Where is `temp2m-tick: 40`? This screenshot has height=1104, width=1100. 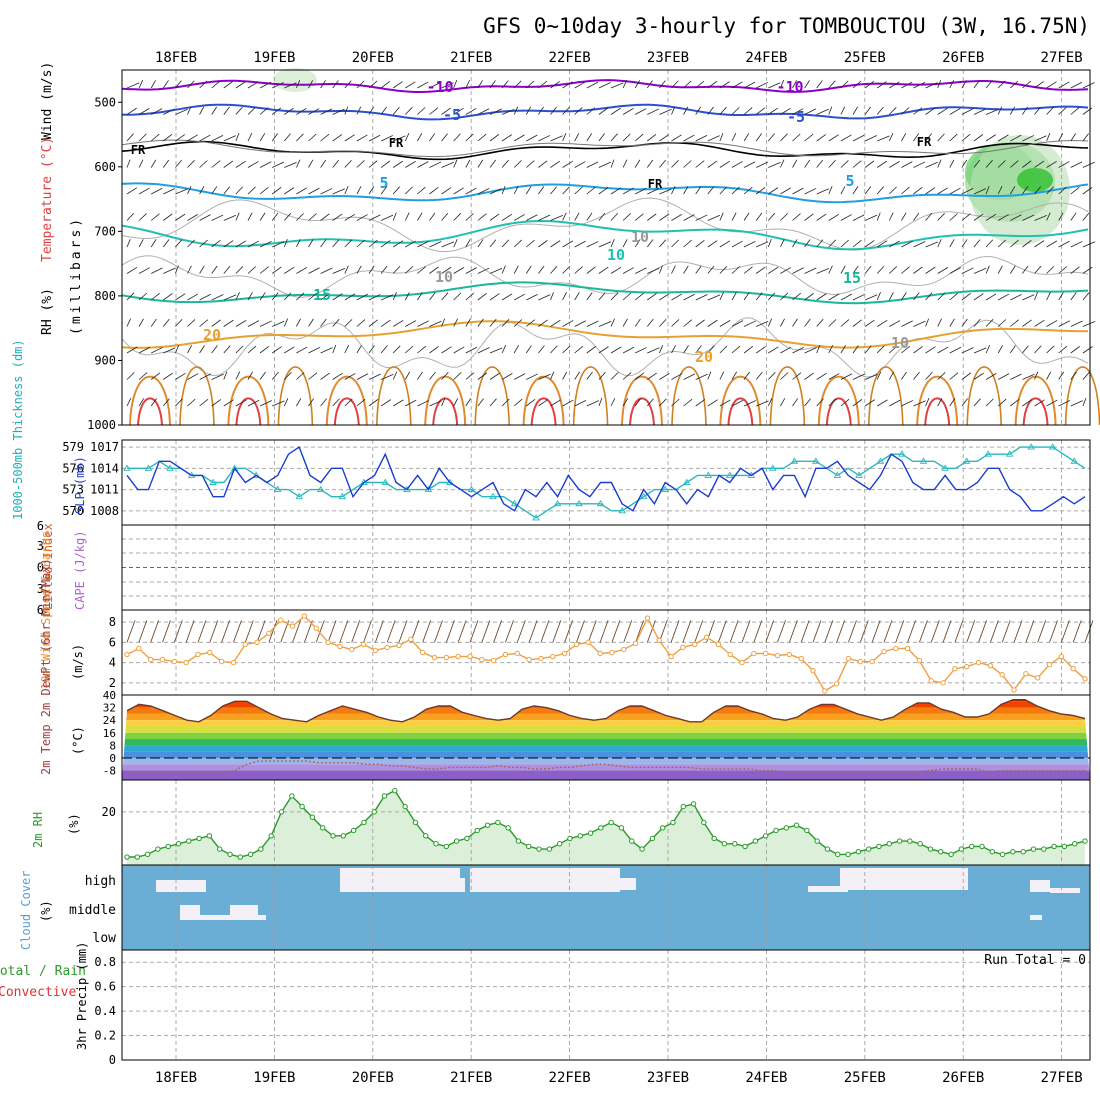
temp2m-tick: 40 is located at coordinates (109, 695).